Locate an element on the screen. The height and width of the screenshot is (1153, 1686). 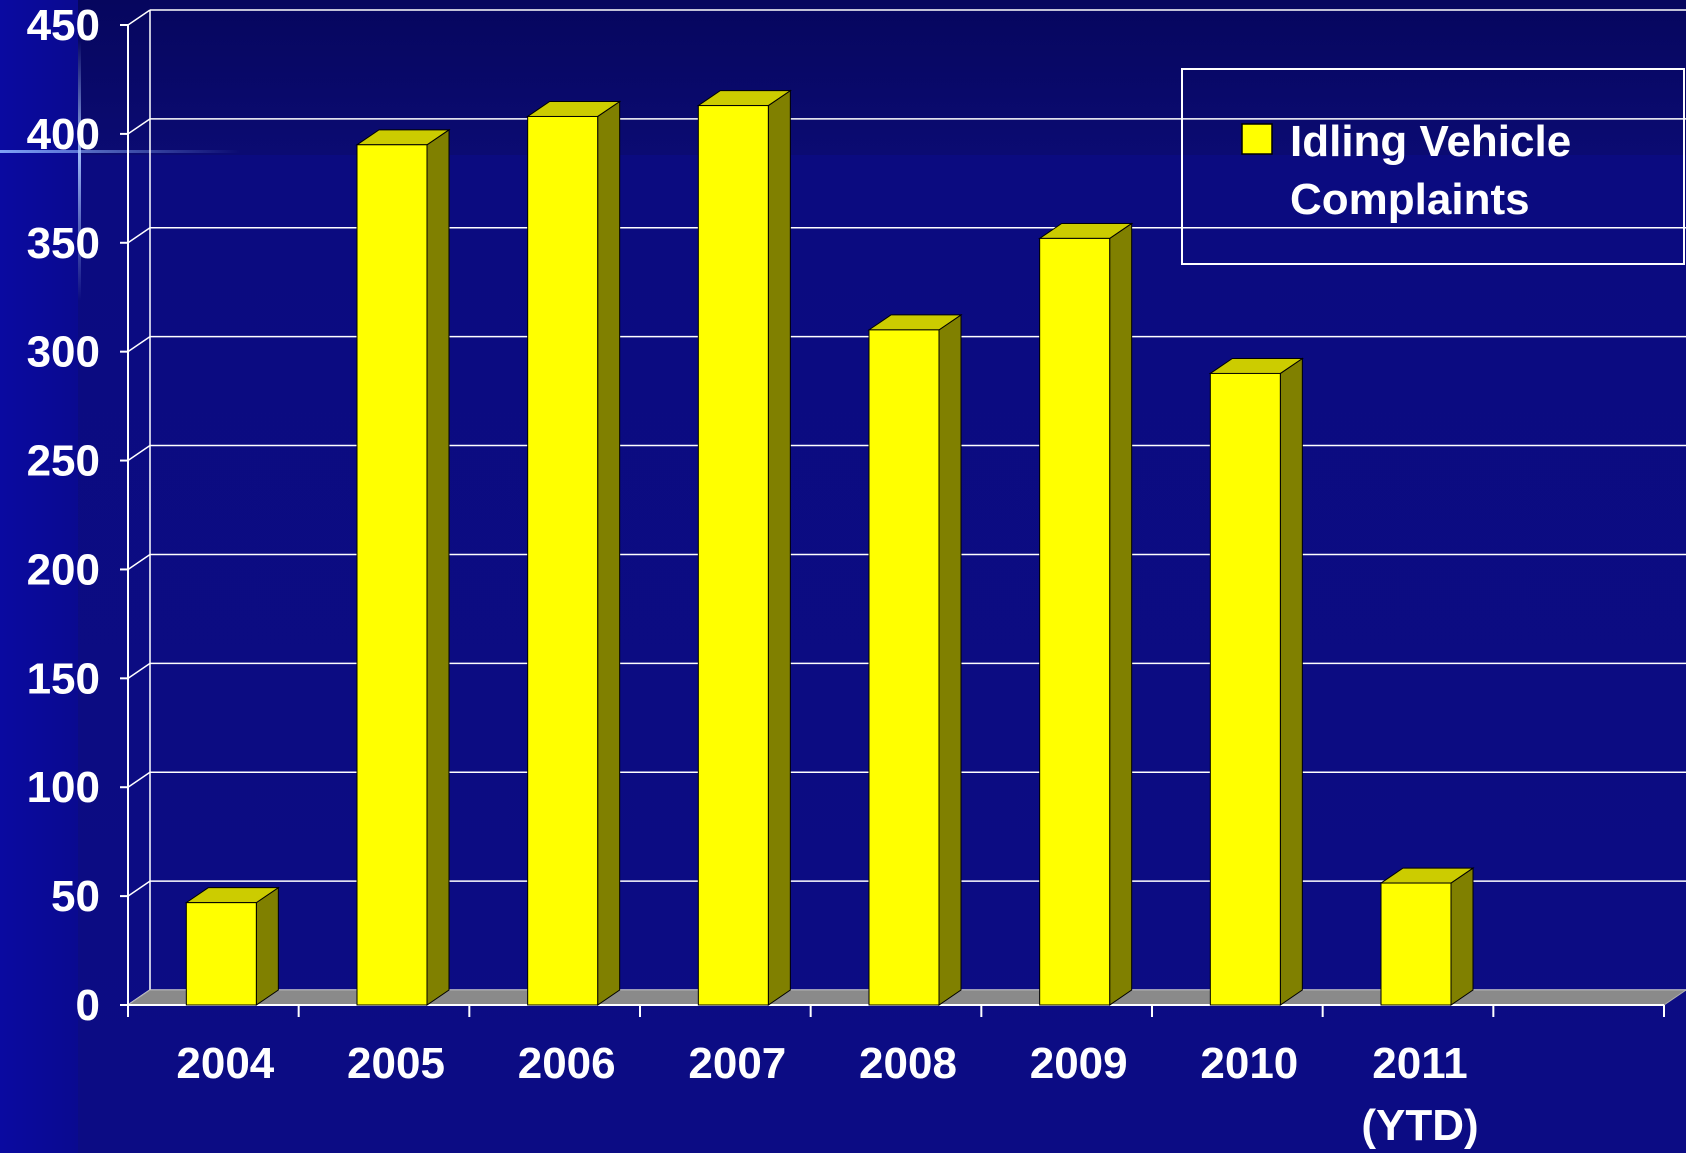
bar-2007 is located at coordinates (744, 547).